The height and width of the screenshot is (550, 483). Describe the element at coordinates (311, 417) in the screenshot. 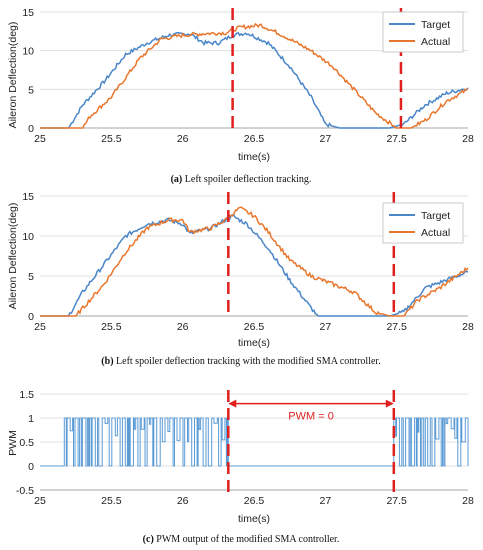

I see `panel-c-annotation-text: PWM = 0` at that location.